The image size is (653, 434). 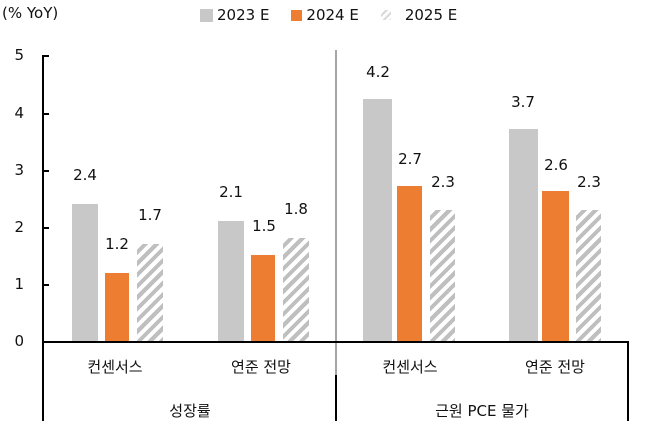 I want to click on y-axis, so click(x=43, y=238).